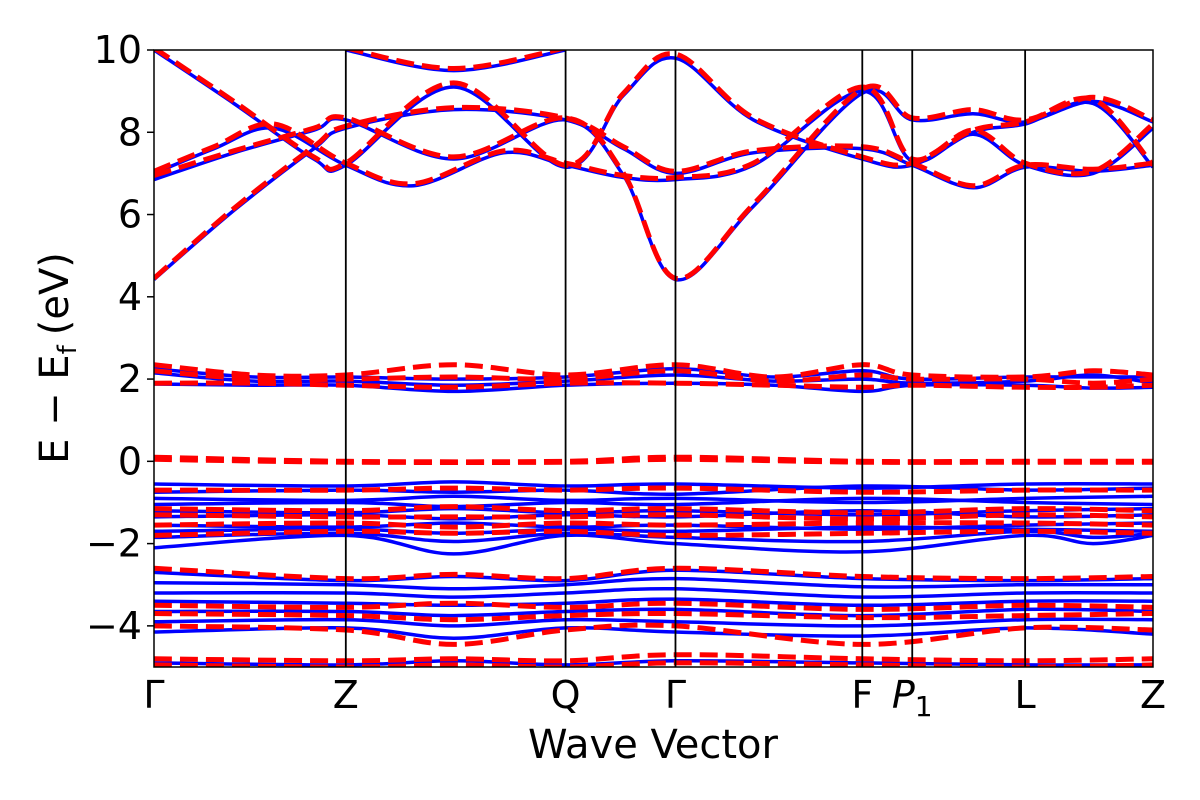  What do you see at coordinates (130, 132) in the screenshot?
I see `y-tick-label-1: 8` at bounding box center [130, 132].